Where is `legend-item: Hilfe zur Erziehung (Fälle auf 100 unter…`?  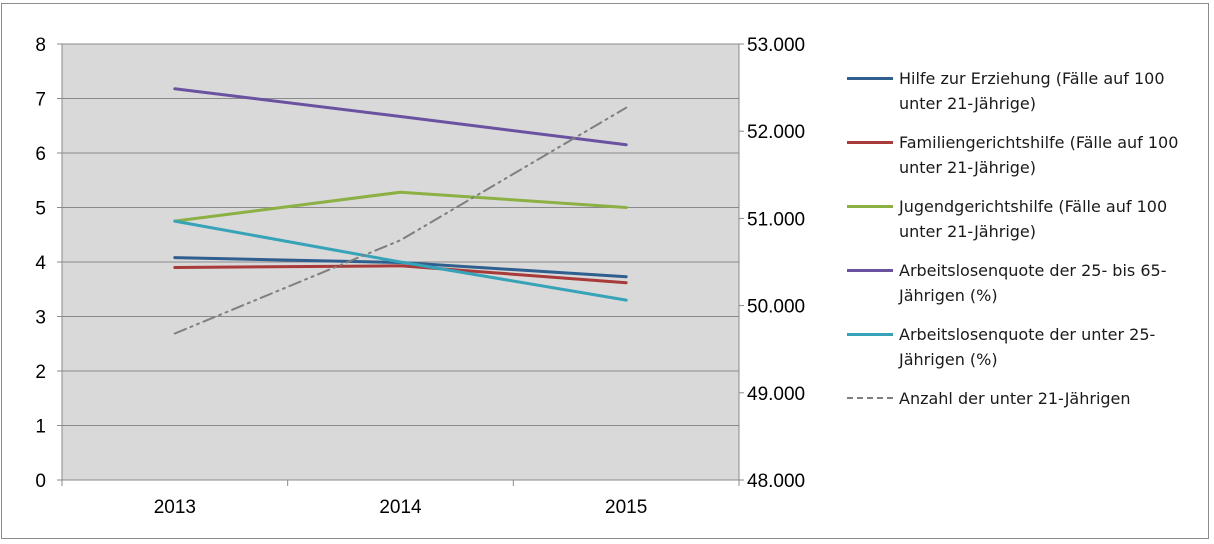 legend-item: Hilfe zur Erziehung (Fälle auf 100 unter… is located at coordinates (1019, 91).